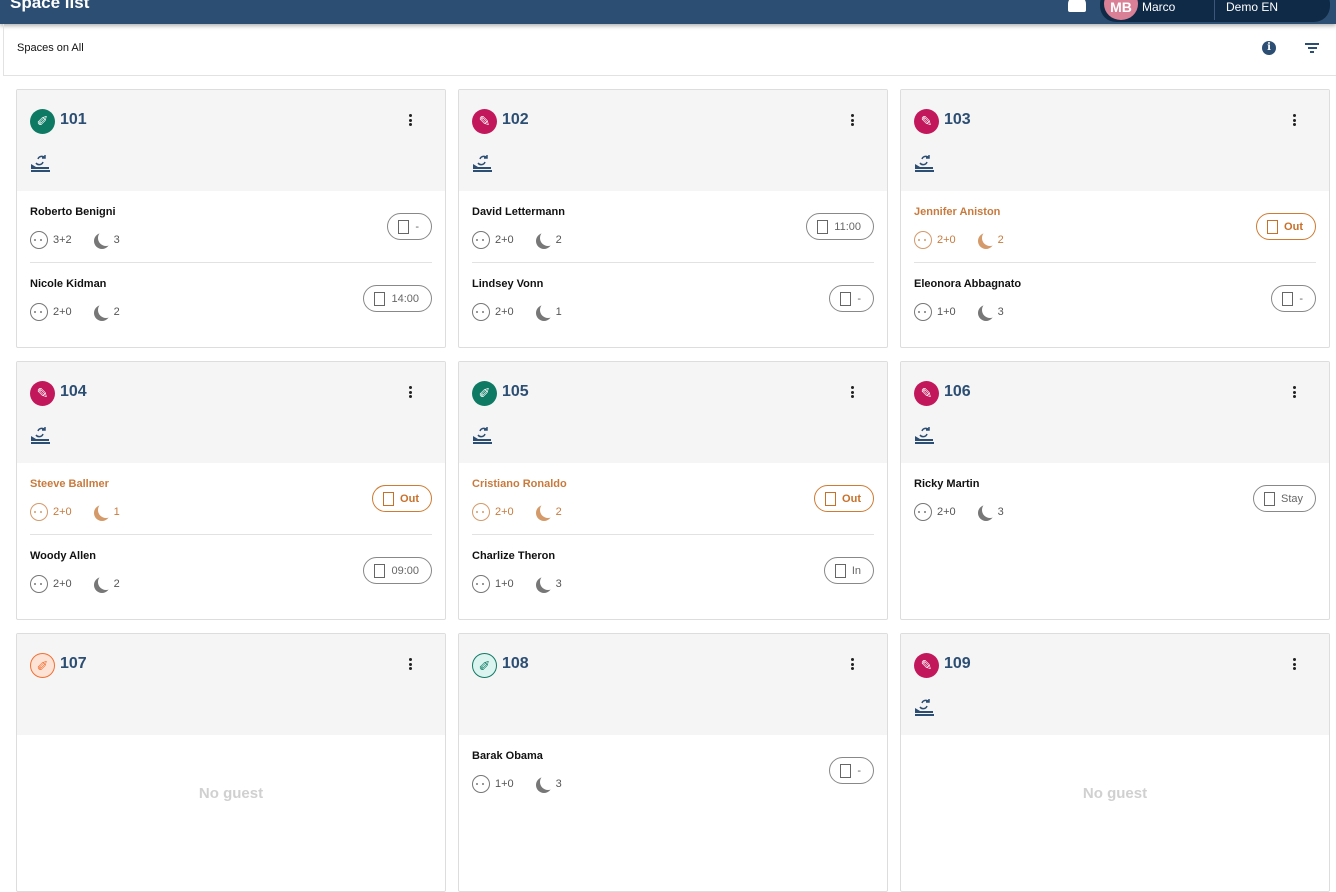  I want to click on space-card-header: ✐ 105, so click(673, 412).